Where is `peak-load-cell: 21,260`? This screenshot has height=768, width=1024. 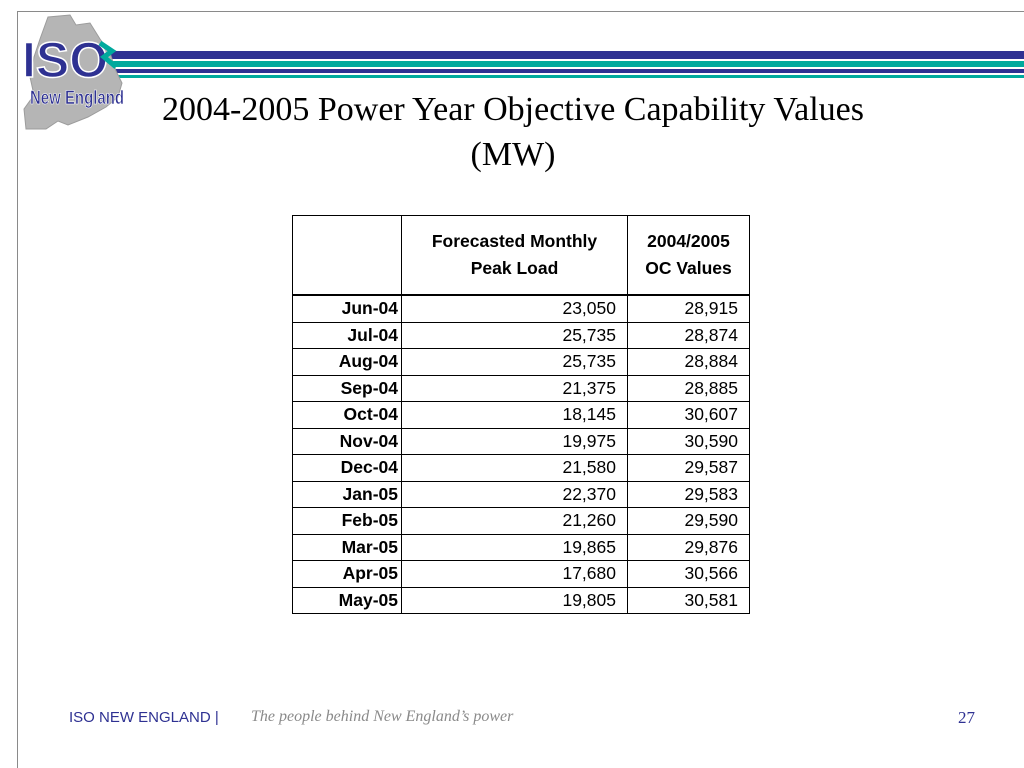 peak-load-cell: 21,260 is located at coordinates (514, 521).